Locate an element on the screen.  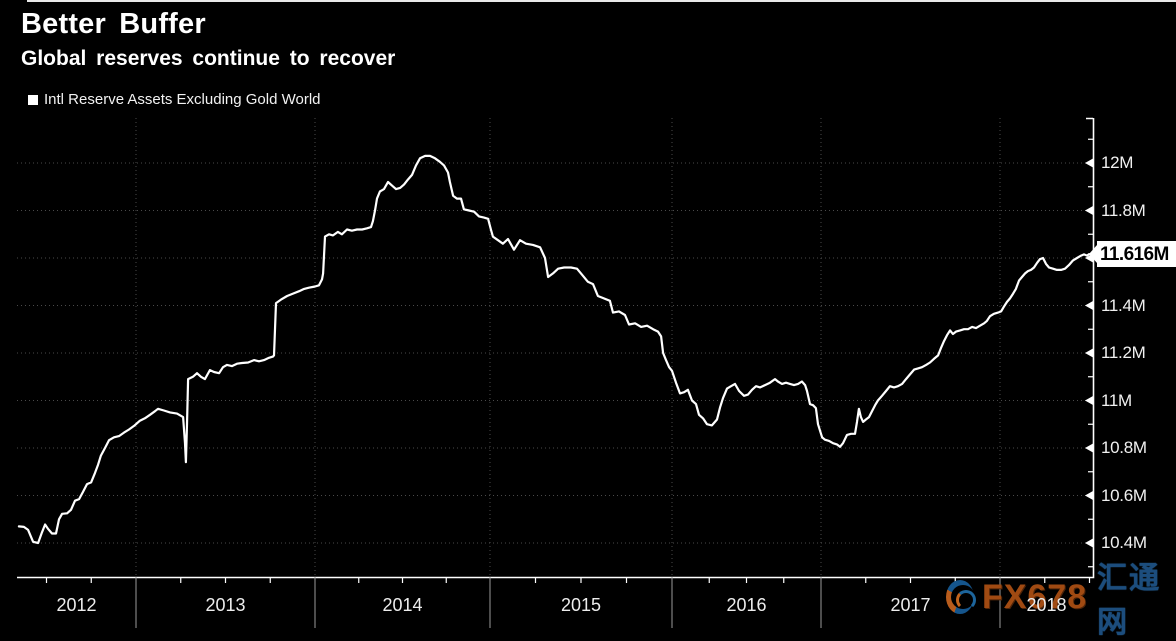
y-axis-label: 11.8M is located at coordinates (1123, 210).